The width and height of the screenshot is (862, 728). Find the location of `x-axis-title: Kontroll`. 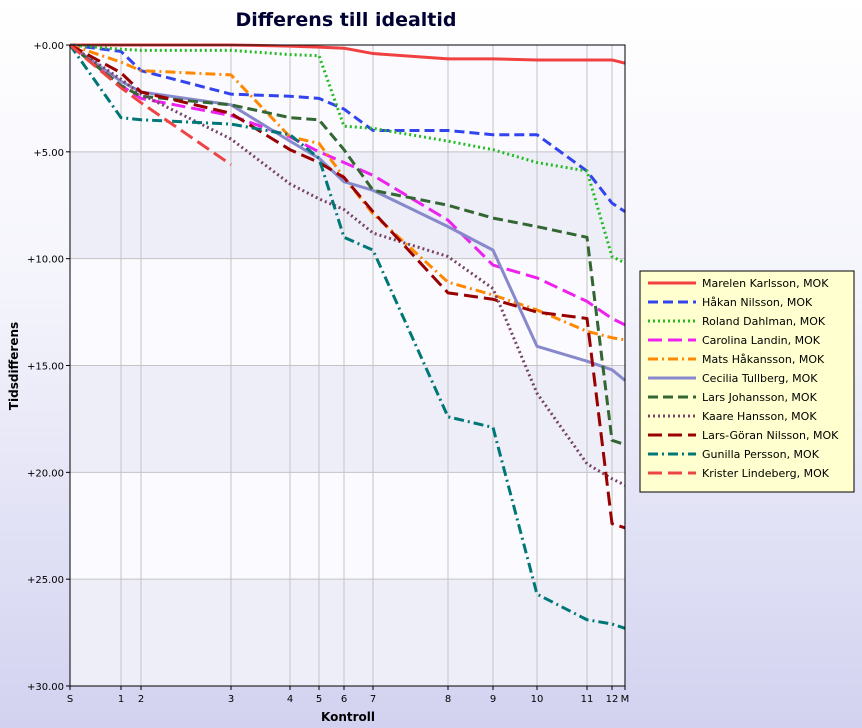

x-axis-title: Kontroll is located at coordinates (348, 717).